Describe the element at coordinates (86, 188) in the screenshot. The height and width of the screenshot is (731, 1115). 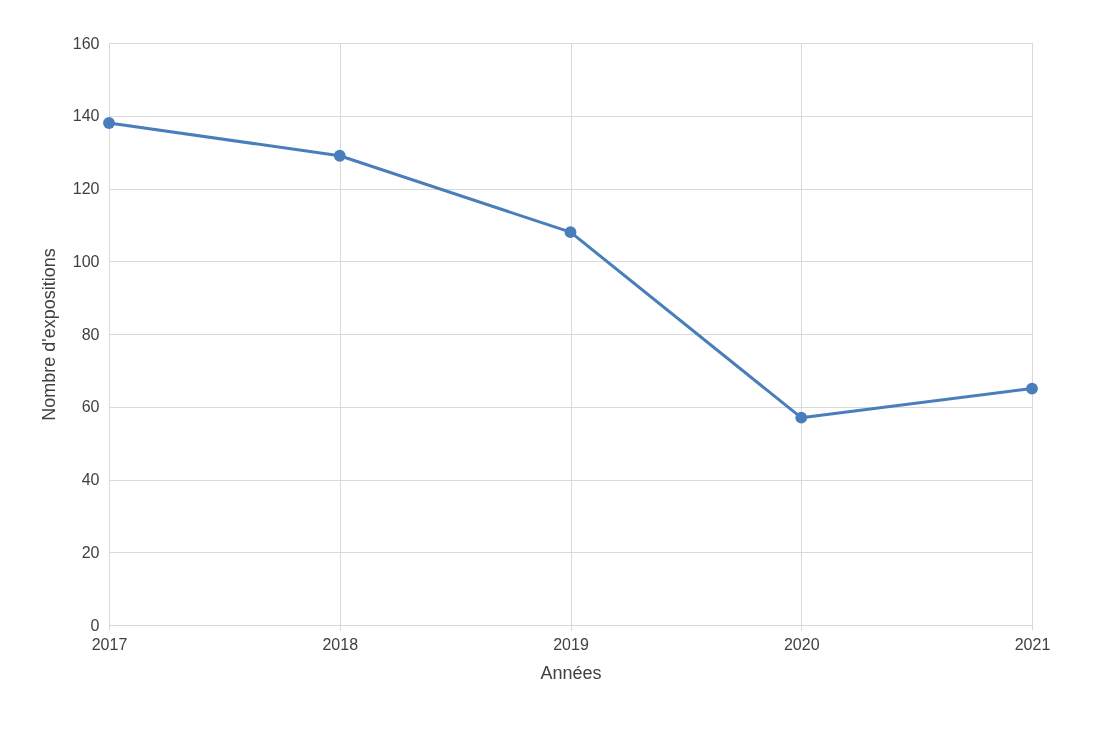
I see `y-tick-label: 120` at that location.